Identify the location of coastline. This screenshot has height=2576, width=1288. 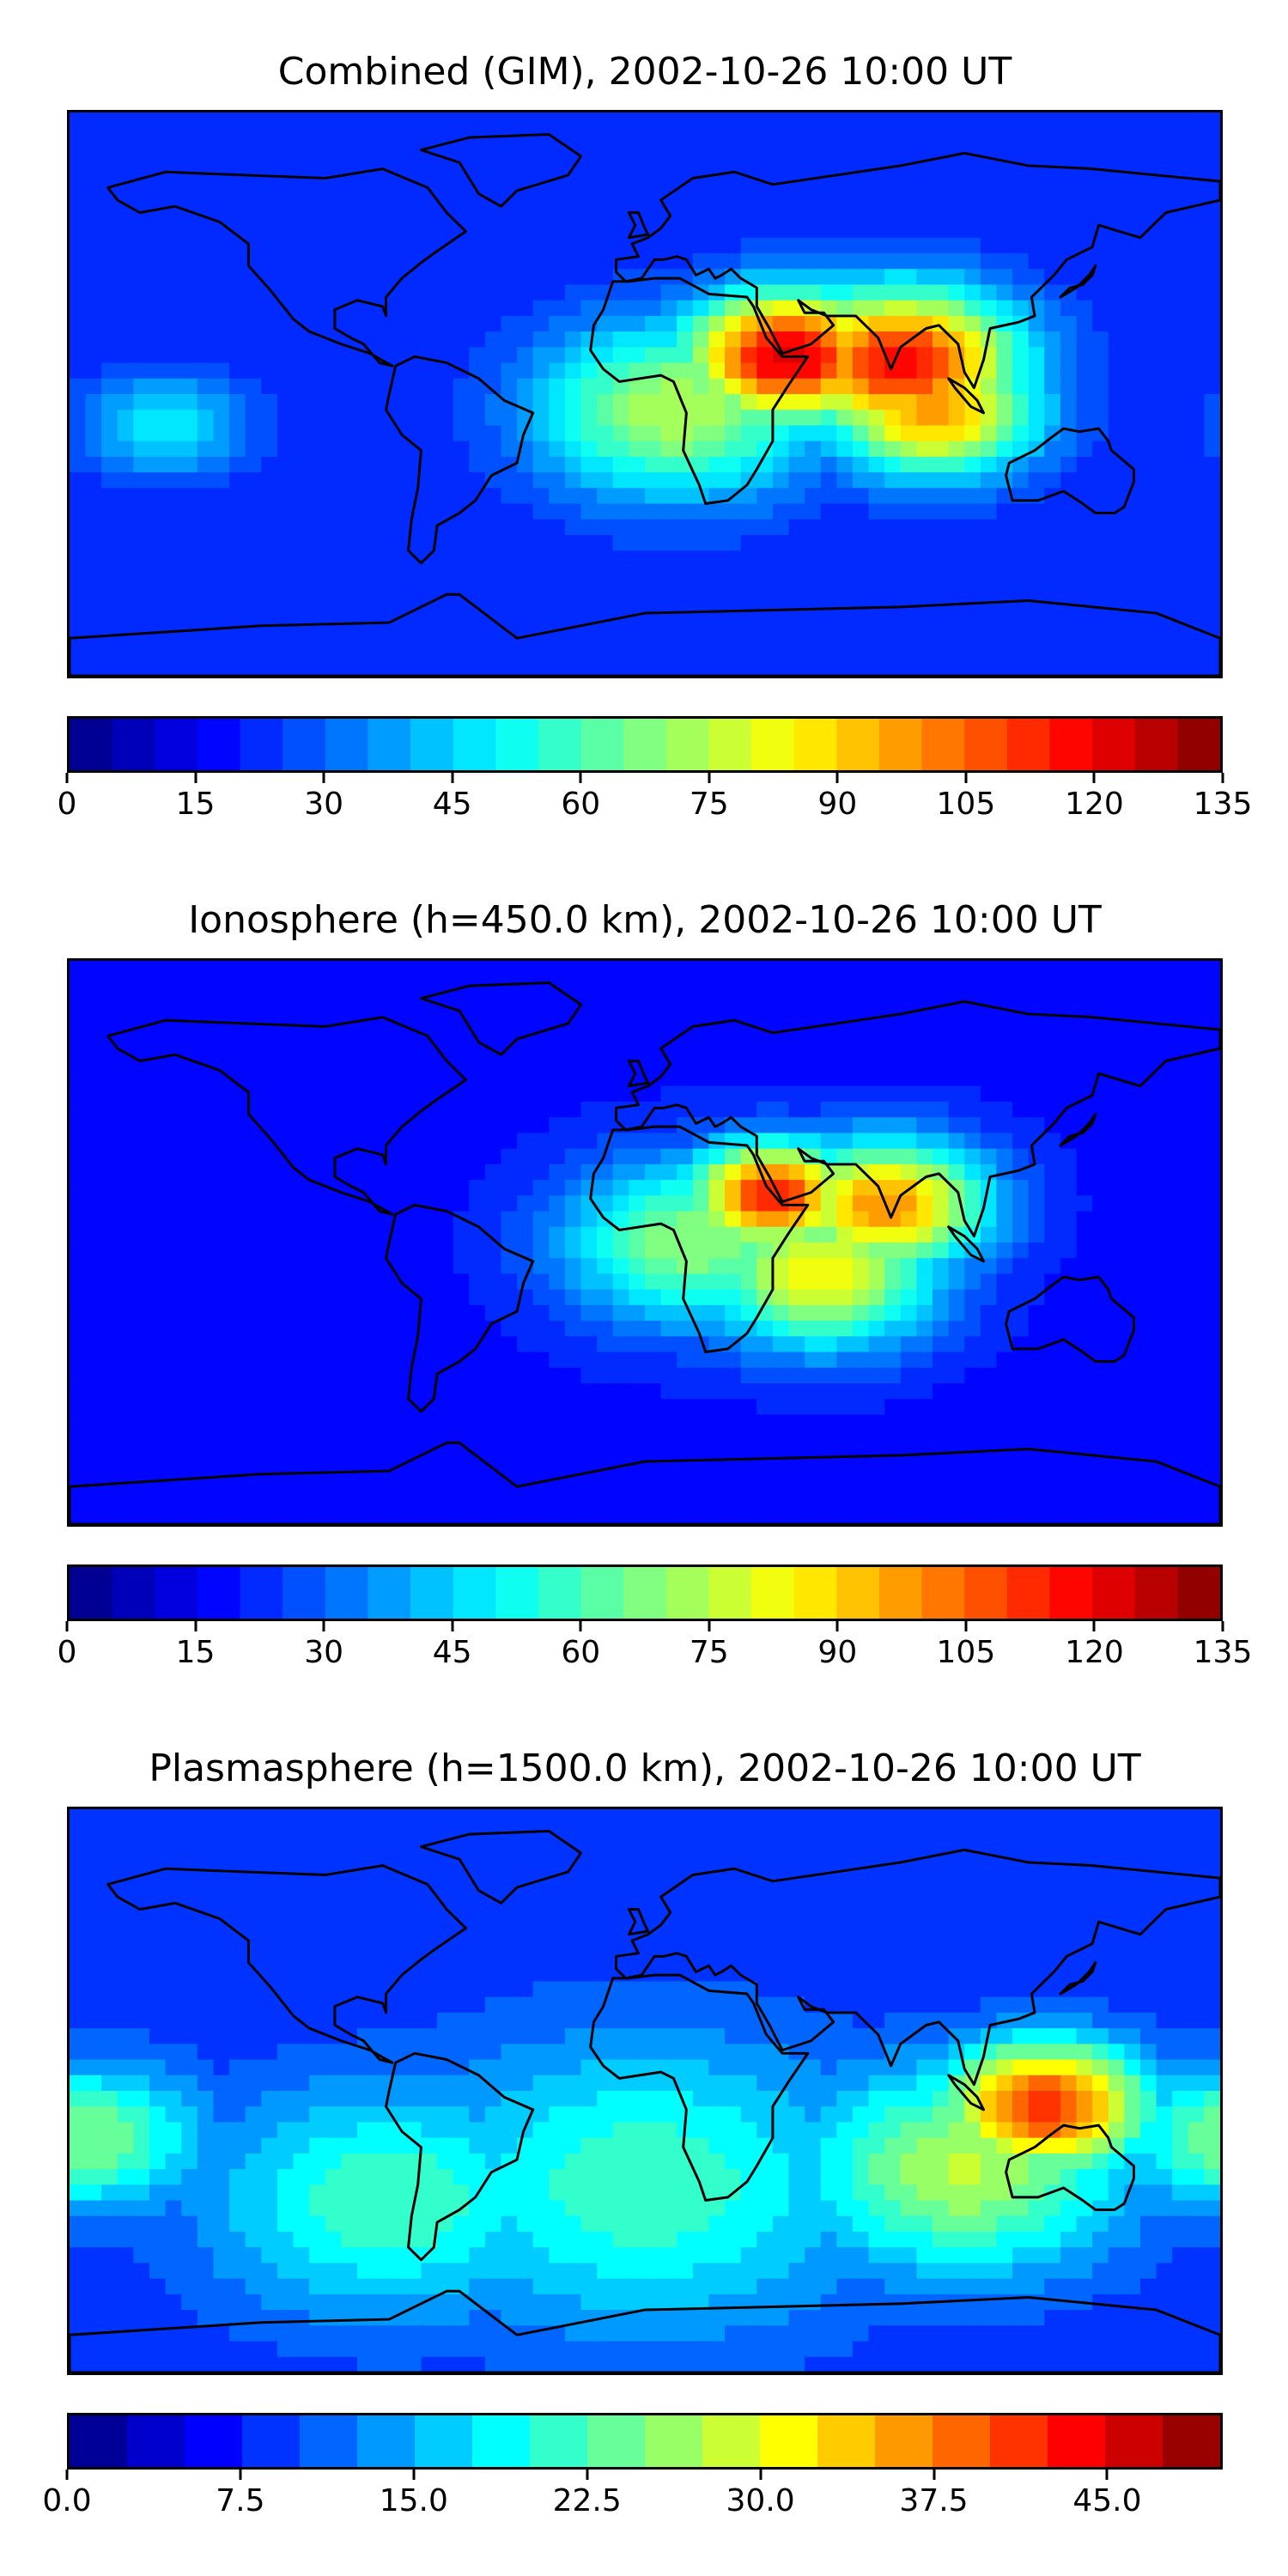
(638, 226).